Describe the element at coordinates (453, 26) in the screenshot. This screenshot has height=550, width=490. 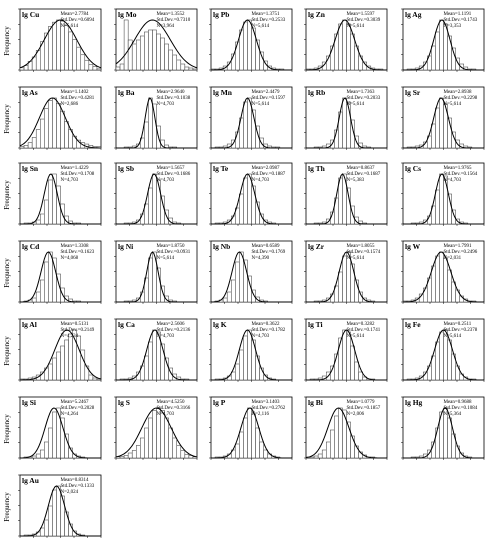
I see `panel-stat: N=3,353` at that location.